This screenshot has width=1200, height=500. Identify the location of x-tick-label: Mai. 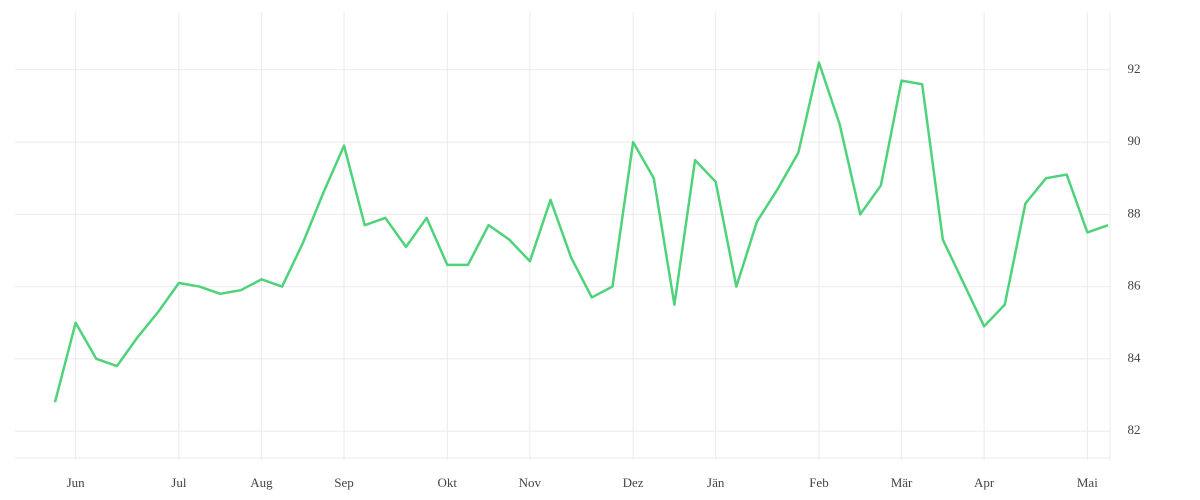
(1087, 482).